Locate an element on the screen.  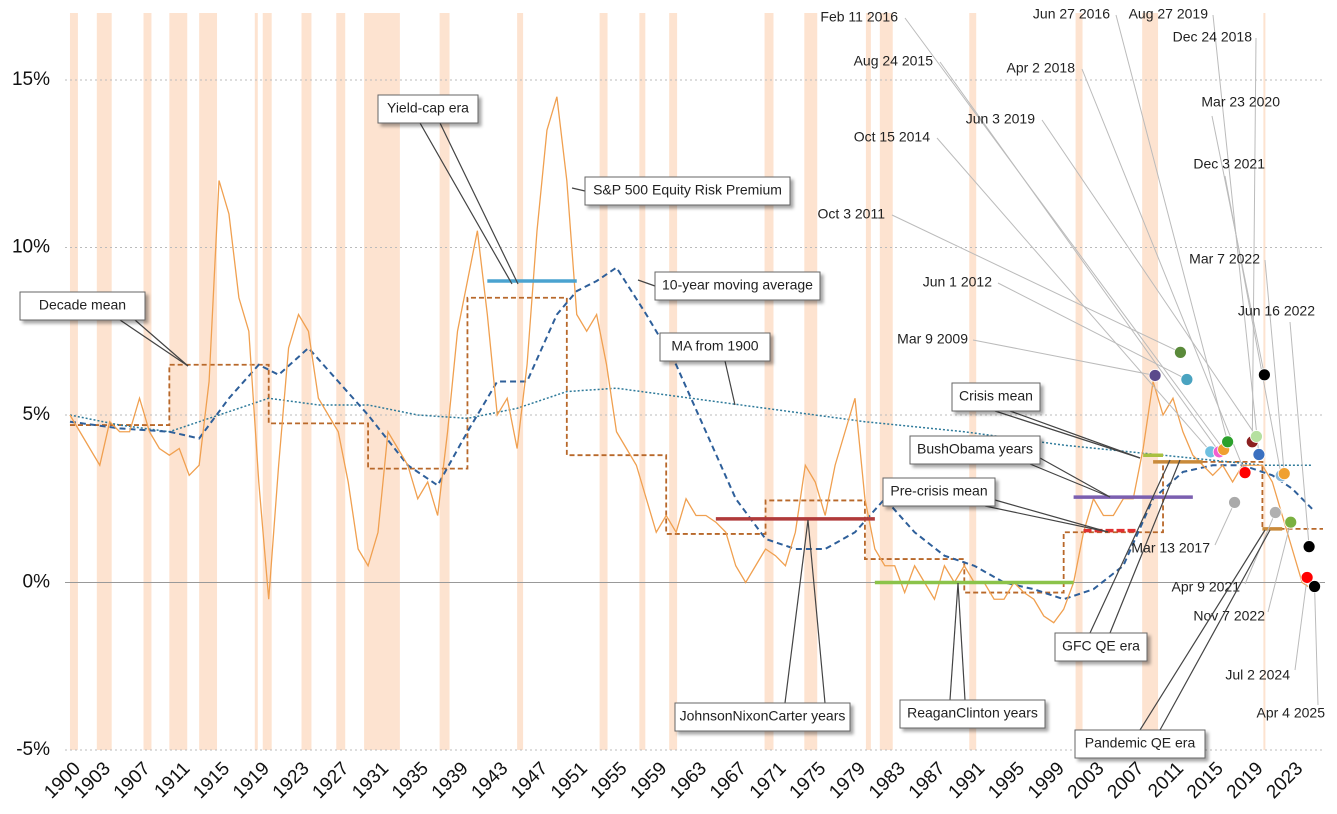
callout-label: Yield-cap era is located at coordinates (428, 108).